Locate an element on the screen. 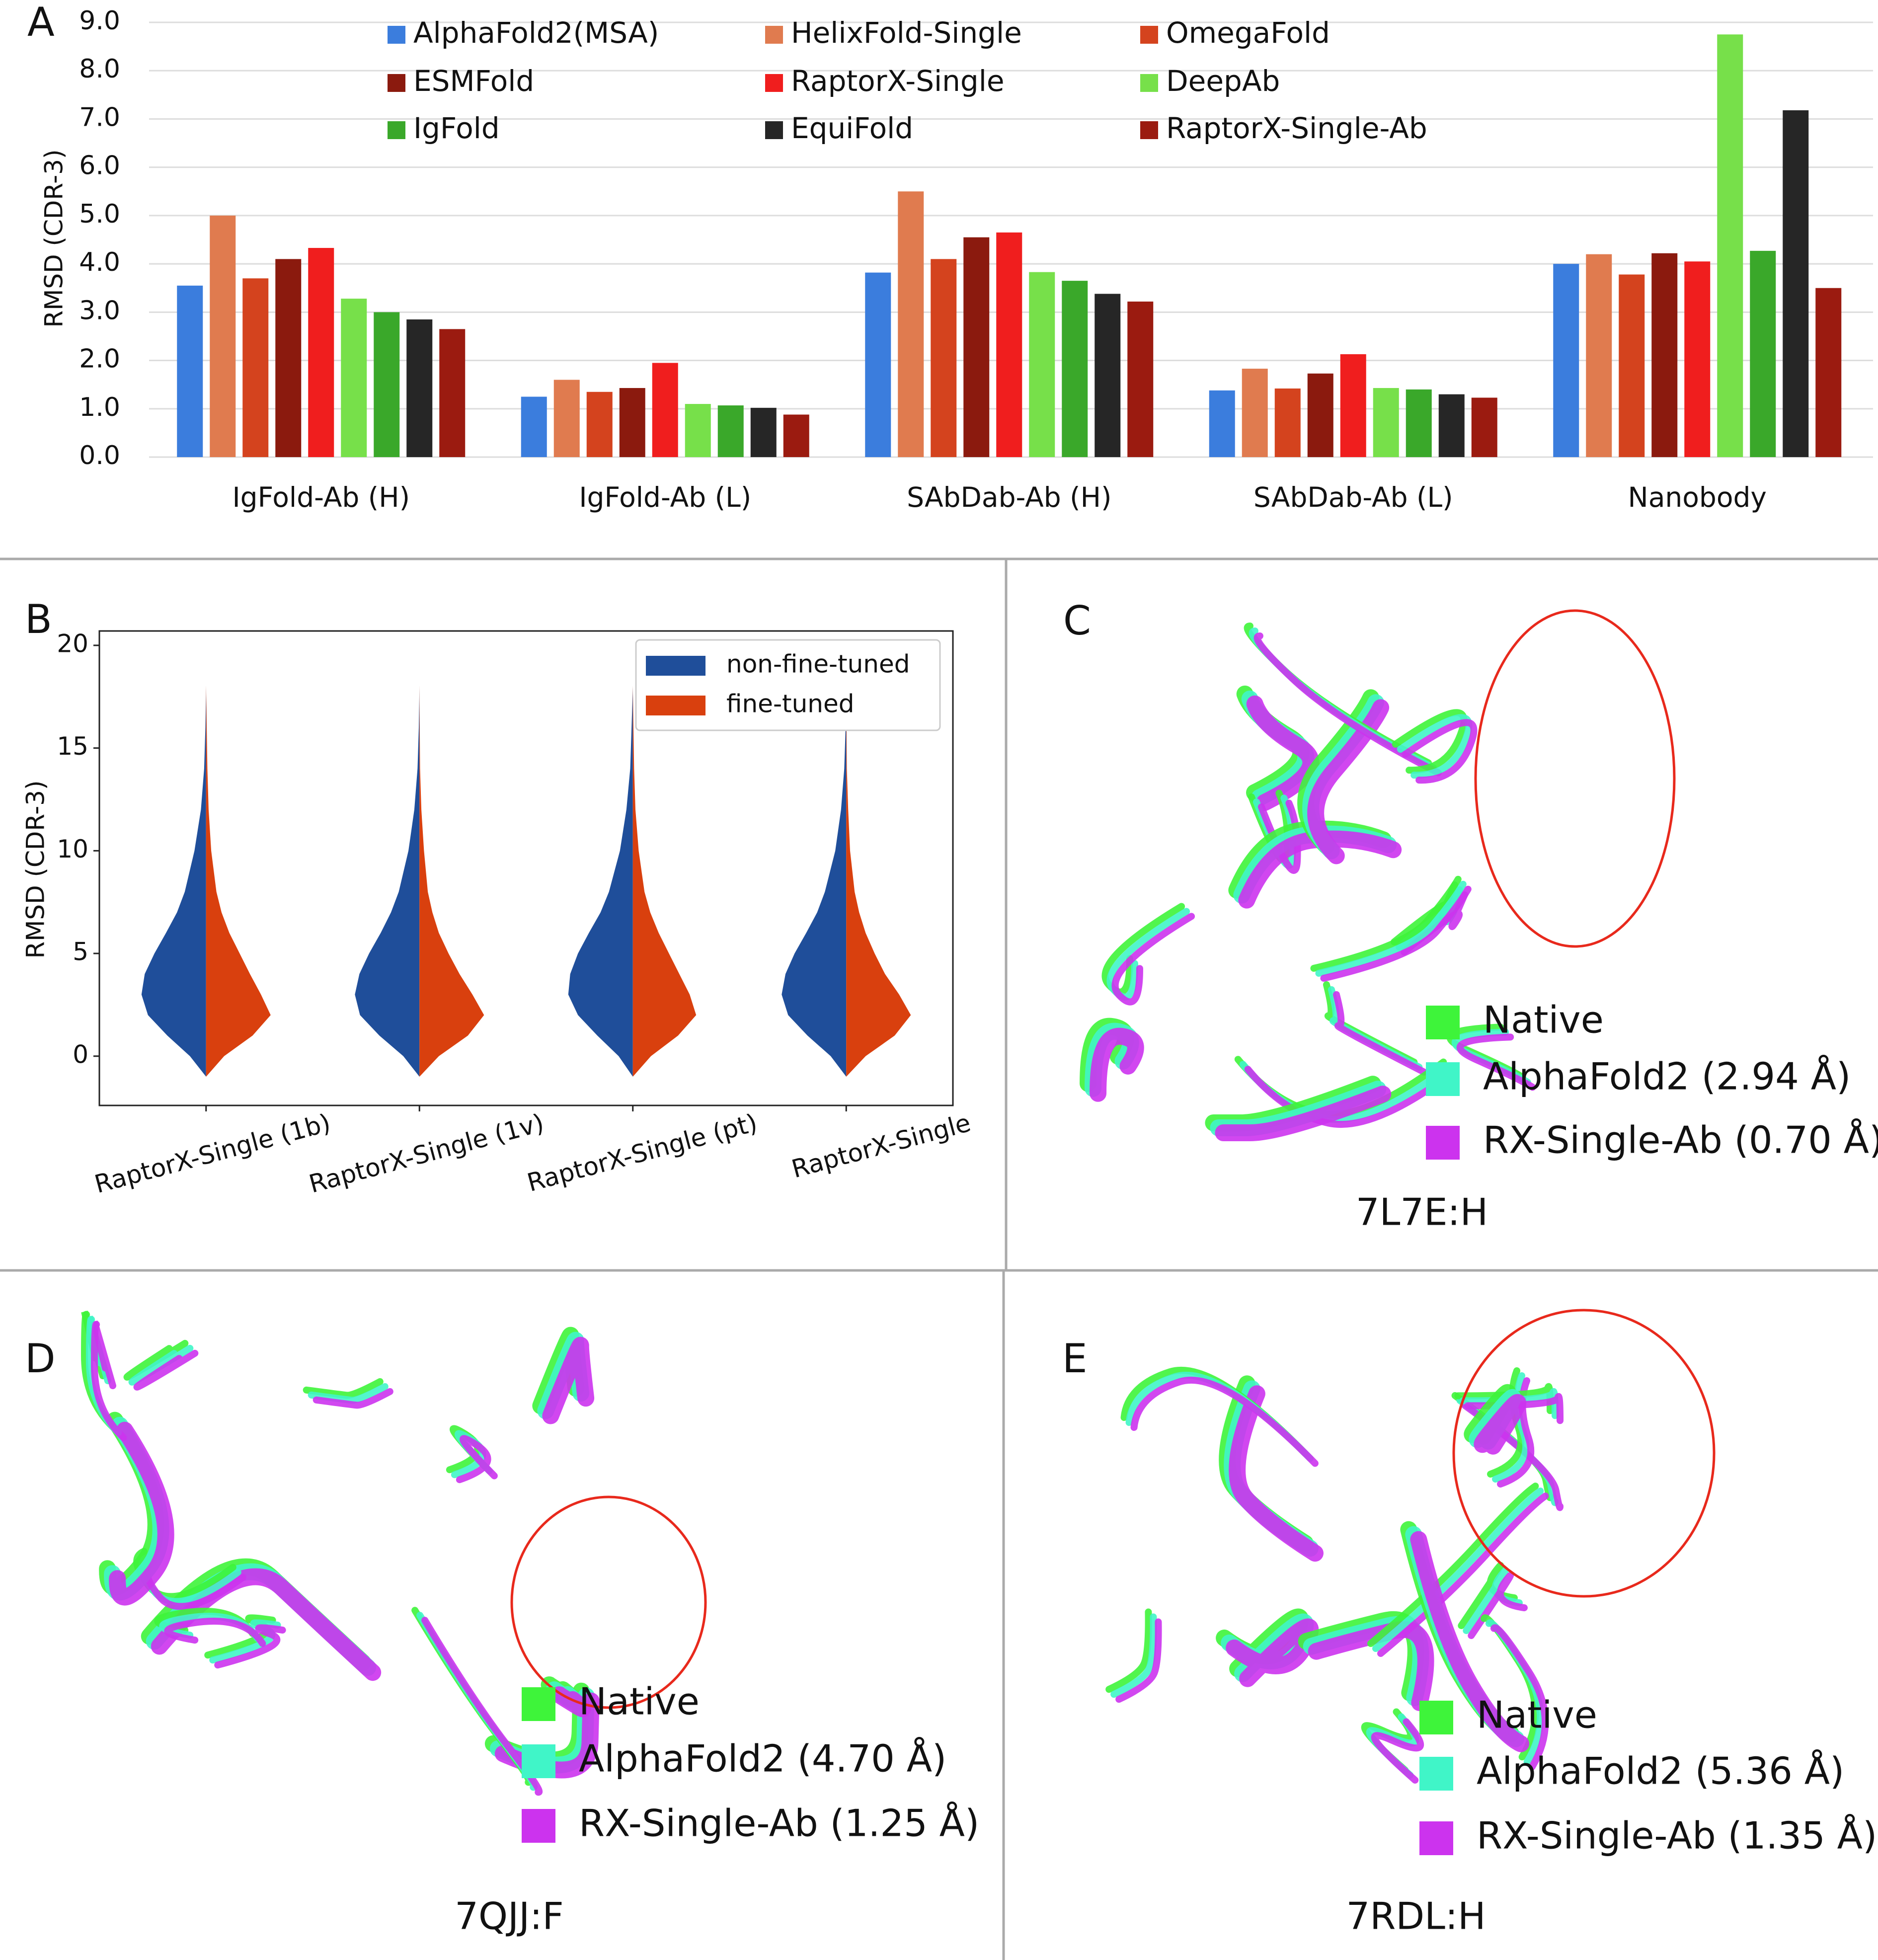  y-tick-label: 1.0 is located at coordinates (100, 407).